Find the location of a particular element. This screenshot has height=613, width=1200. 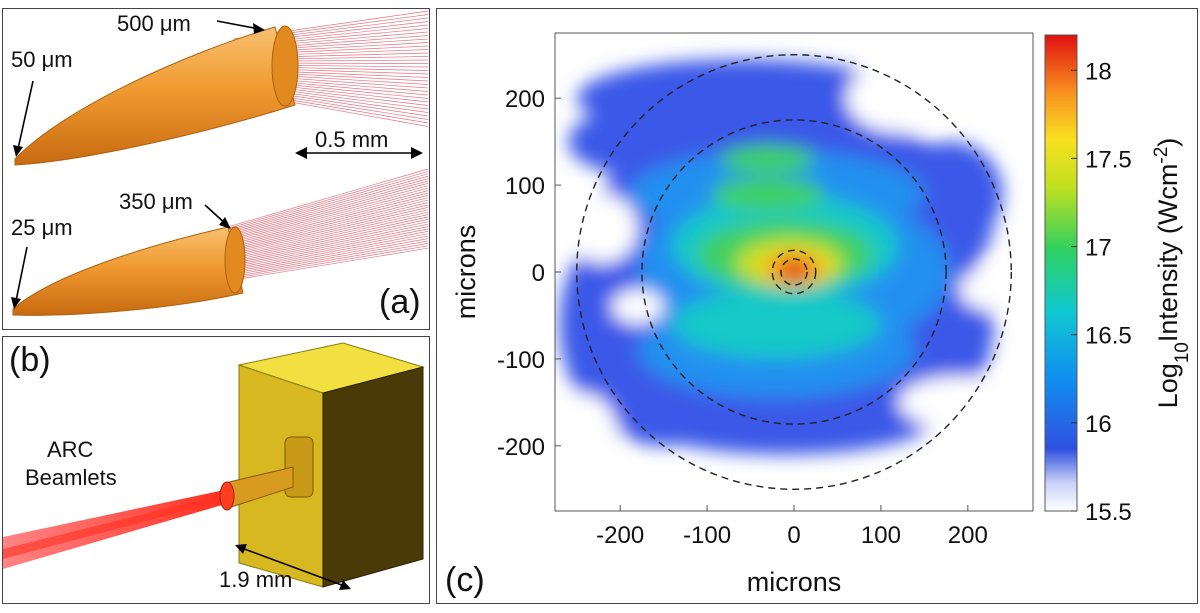

y-tick-label: -200 is located at coordinates (521, 447).